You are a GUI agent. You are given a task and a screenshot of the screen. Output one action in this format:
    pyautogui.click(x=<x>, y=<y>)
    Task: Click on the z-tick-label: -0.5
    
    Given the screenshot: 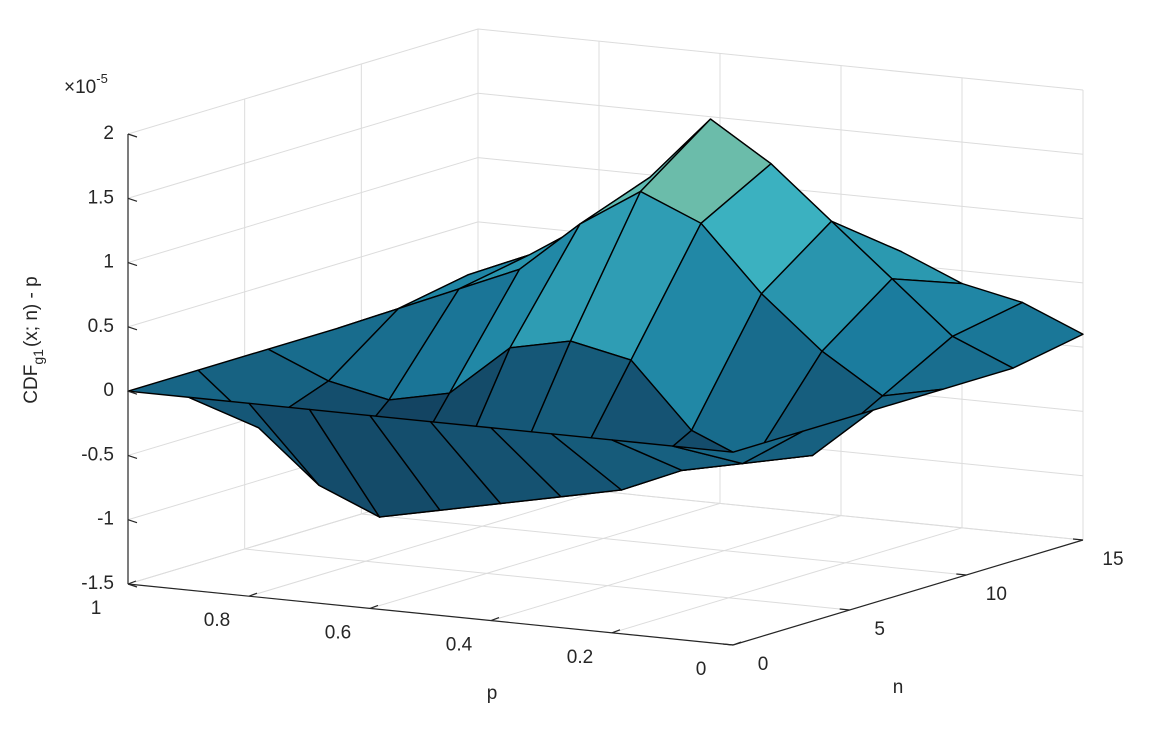 What is the action you would take?
    pyautogui.click(x=97, y=454)
    